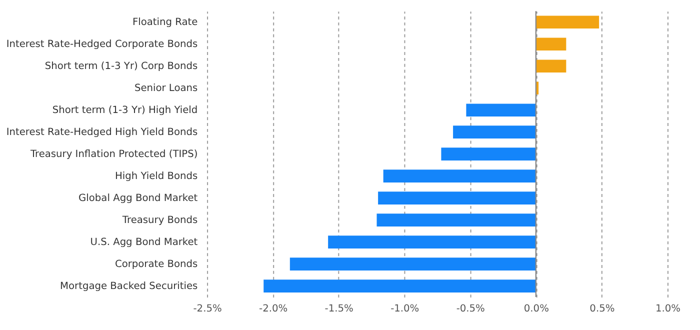 The height and width of the screenshot is (330, 700). I want to click on x-tick-label: 0.5%, so click(602, 308).